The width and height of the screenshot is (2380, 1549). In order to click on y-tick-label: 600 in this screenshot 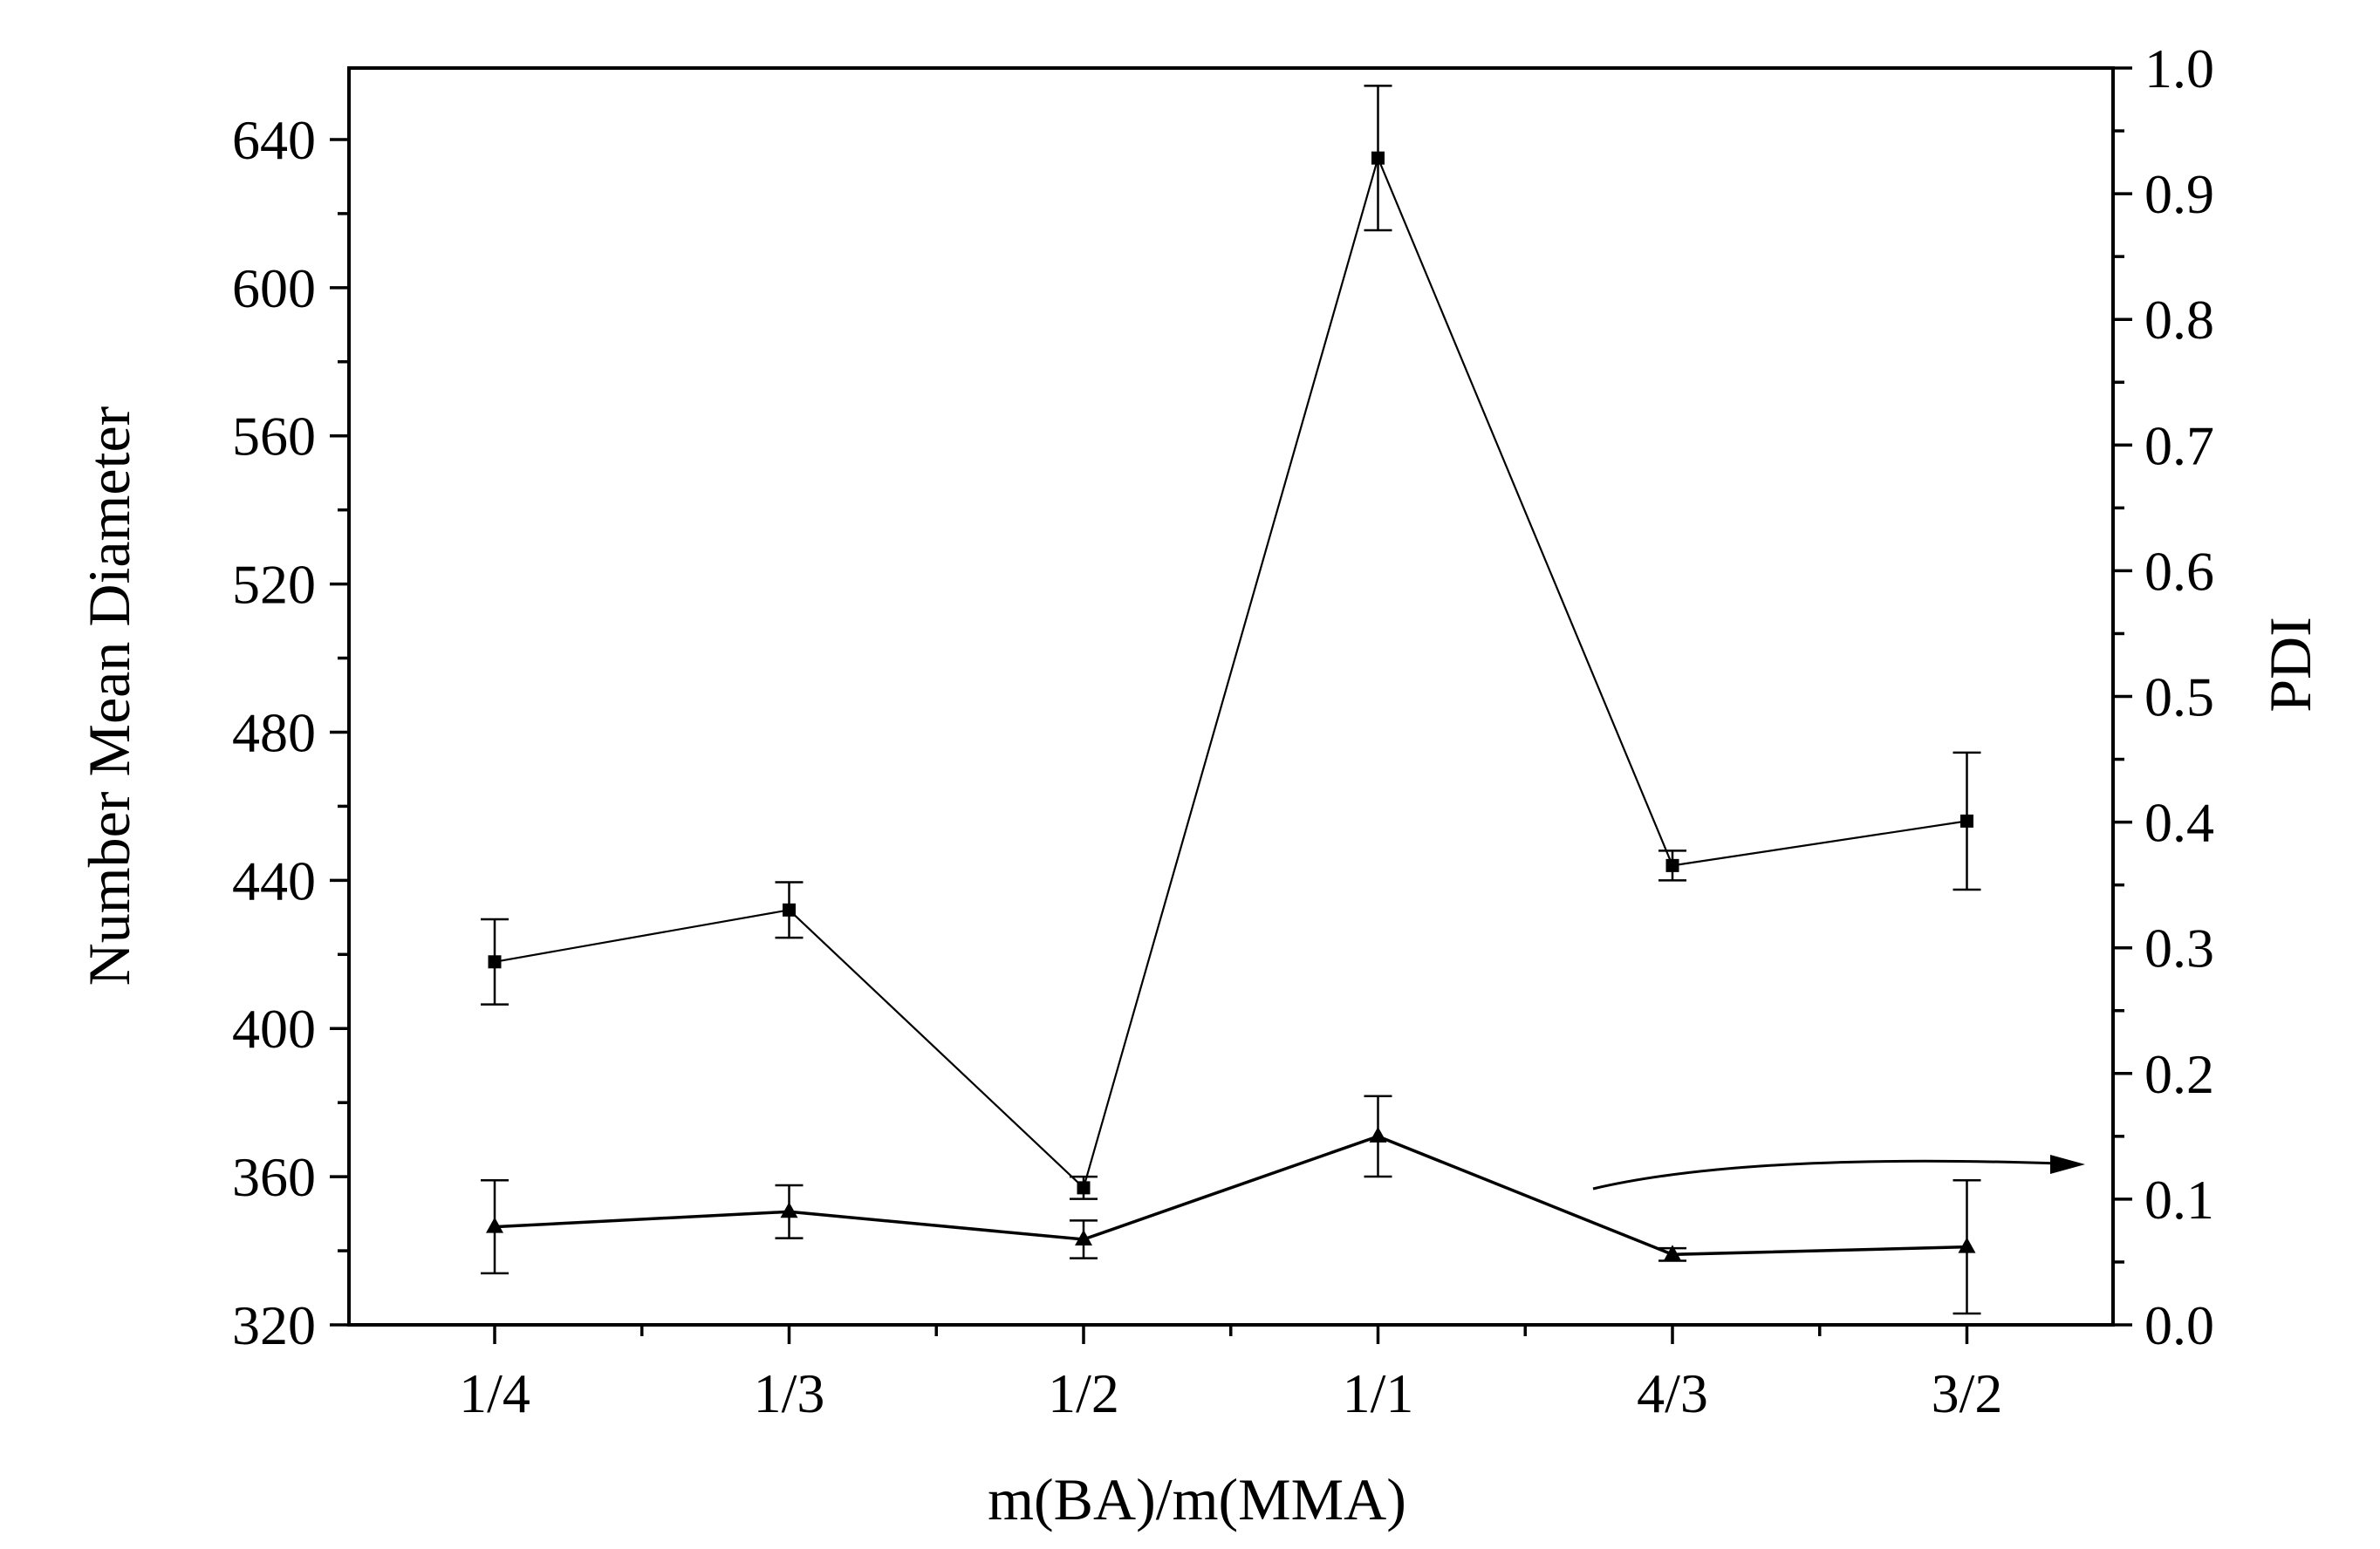, I will do `click(274, 288)`.